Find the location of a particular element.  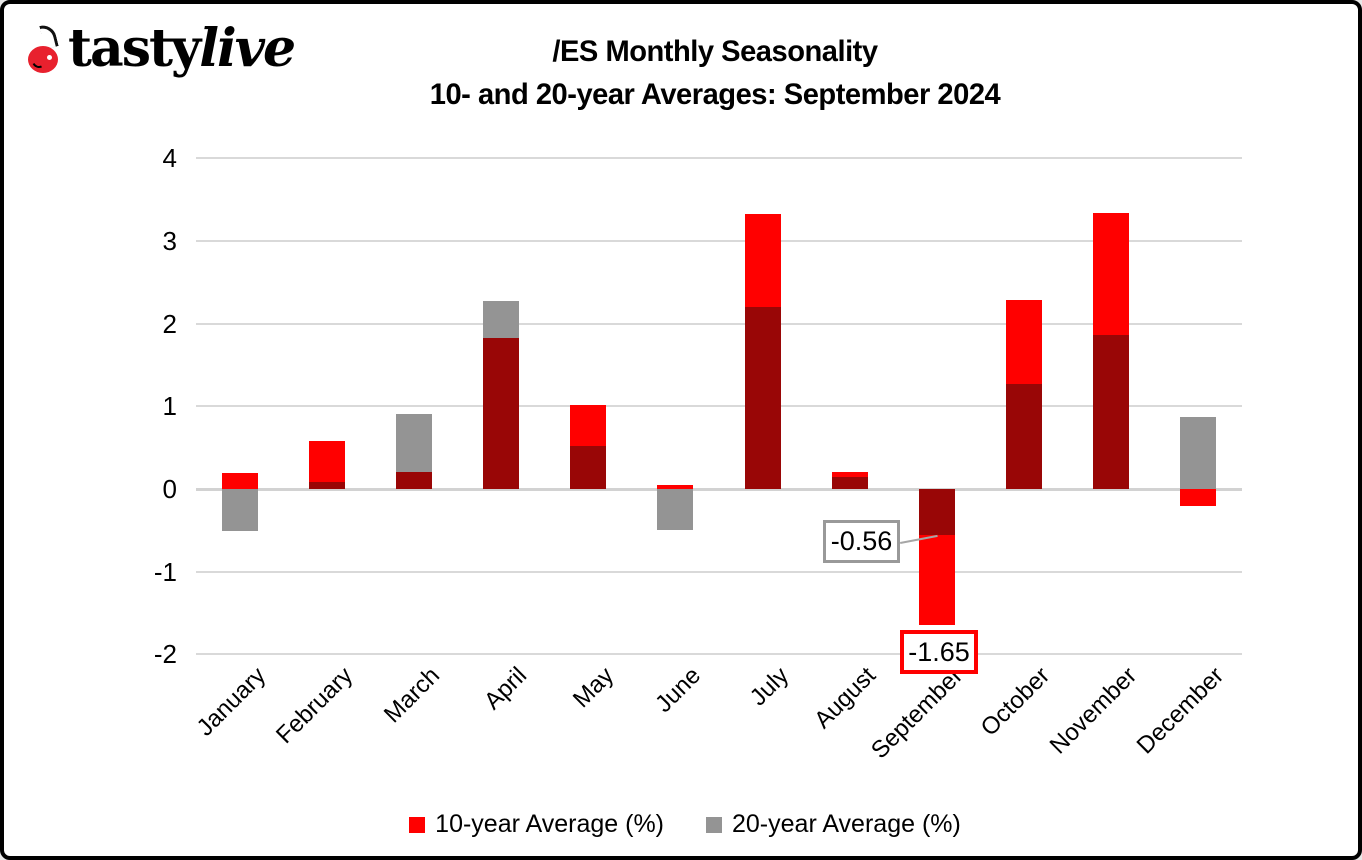

bar-10yr-October is located at coordinates (1024, 341).